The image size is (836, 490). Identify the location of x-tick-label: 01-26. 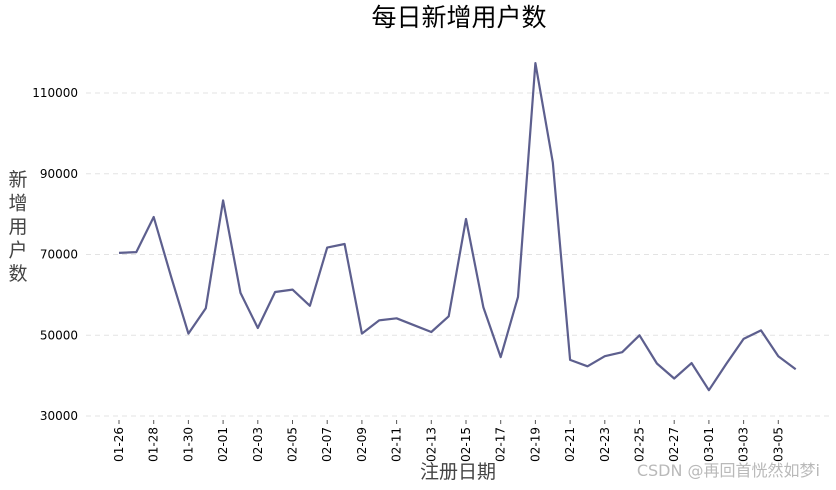
(119, 444).